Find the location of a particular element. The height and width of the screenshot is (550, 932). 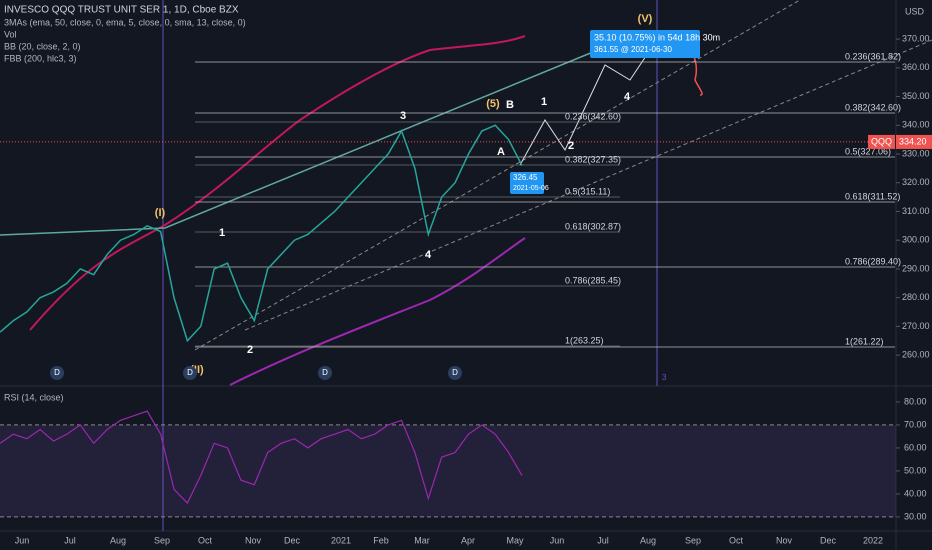

price-tick-label: 300.00 is located at coordinates (916, 240).